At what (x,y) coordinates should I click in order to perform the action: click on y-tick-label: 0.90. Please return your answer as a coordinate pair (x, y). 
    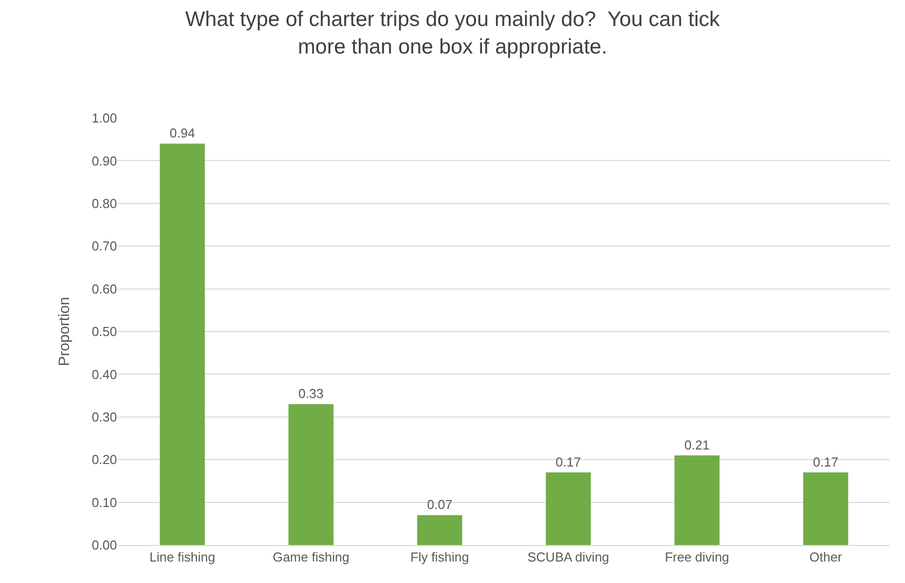
    Looking at the image, I should click on (104, 160).